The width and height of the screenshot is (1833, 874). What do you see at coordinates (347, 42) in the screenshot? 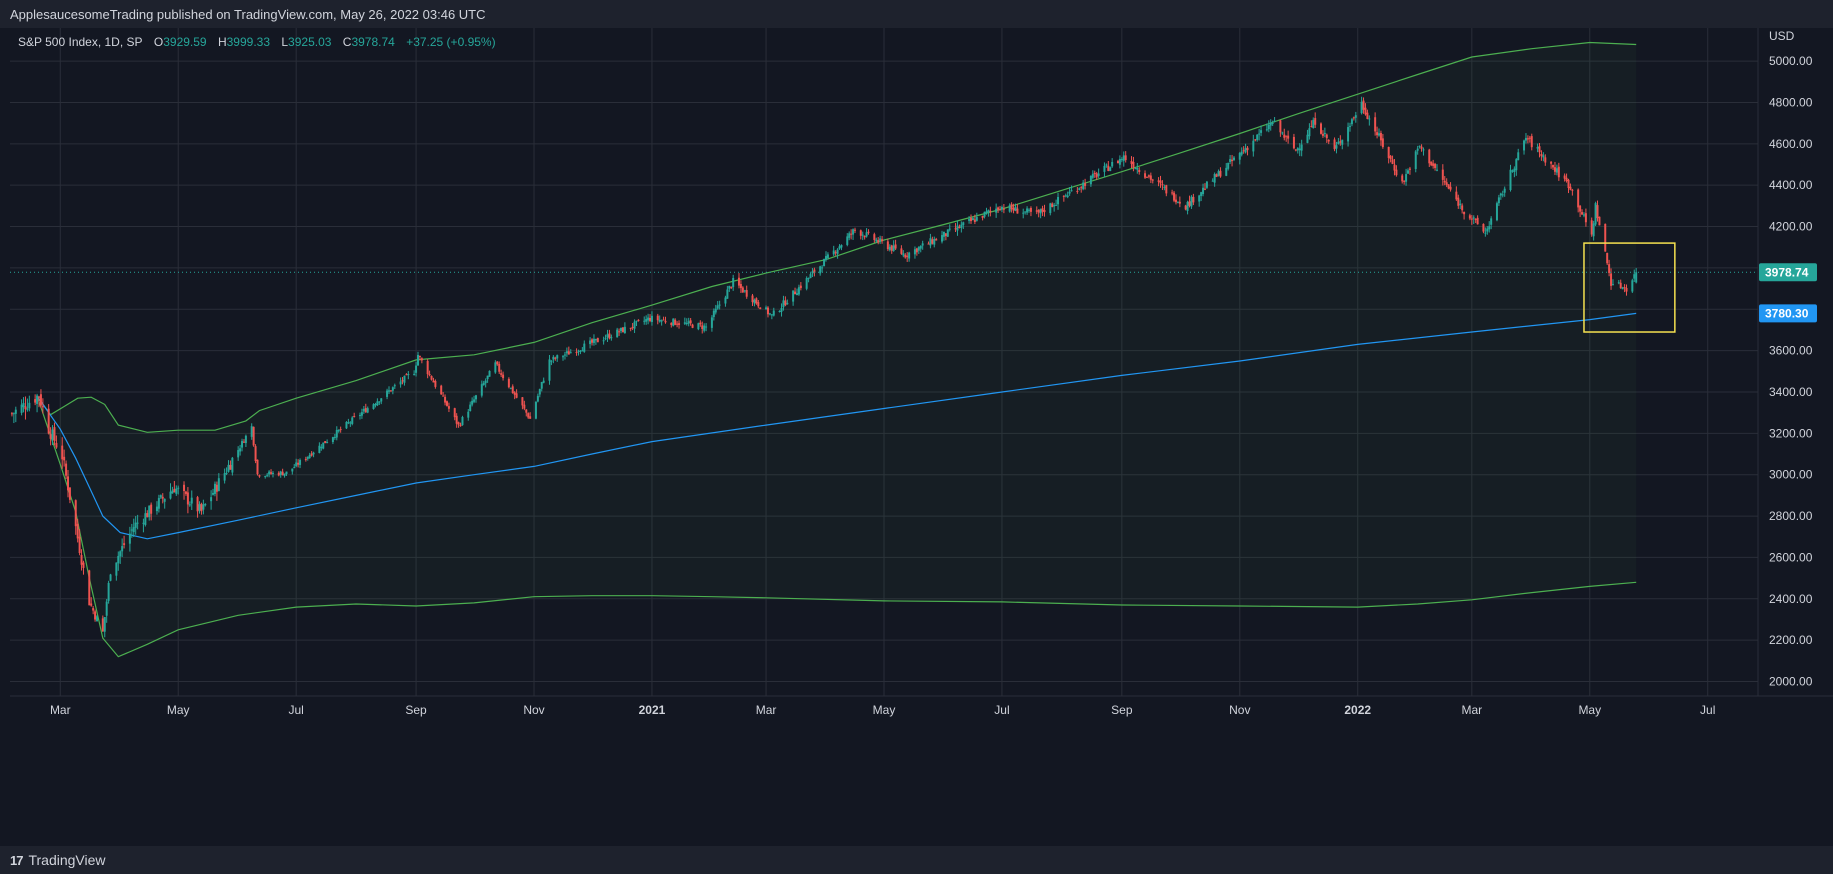
I see `close-label: C` at bounding box center [347, 42].